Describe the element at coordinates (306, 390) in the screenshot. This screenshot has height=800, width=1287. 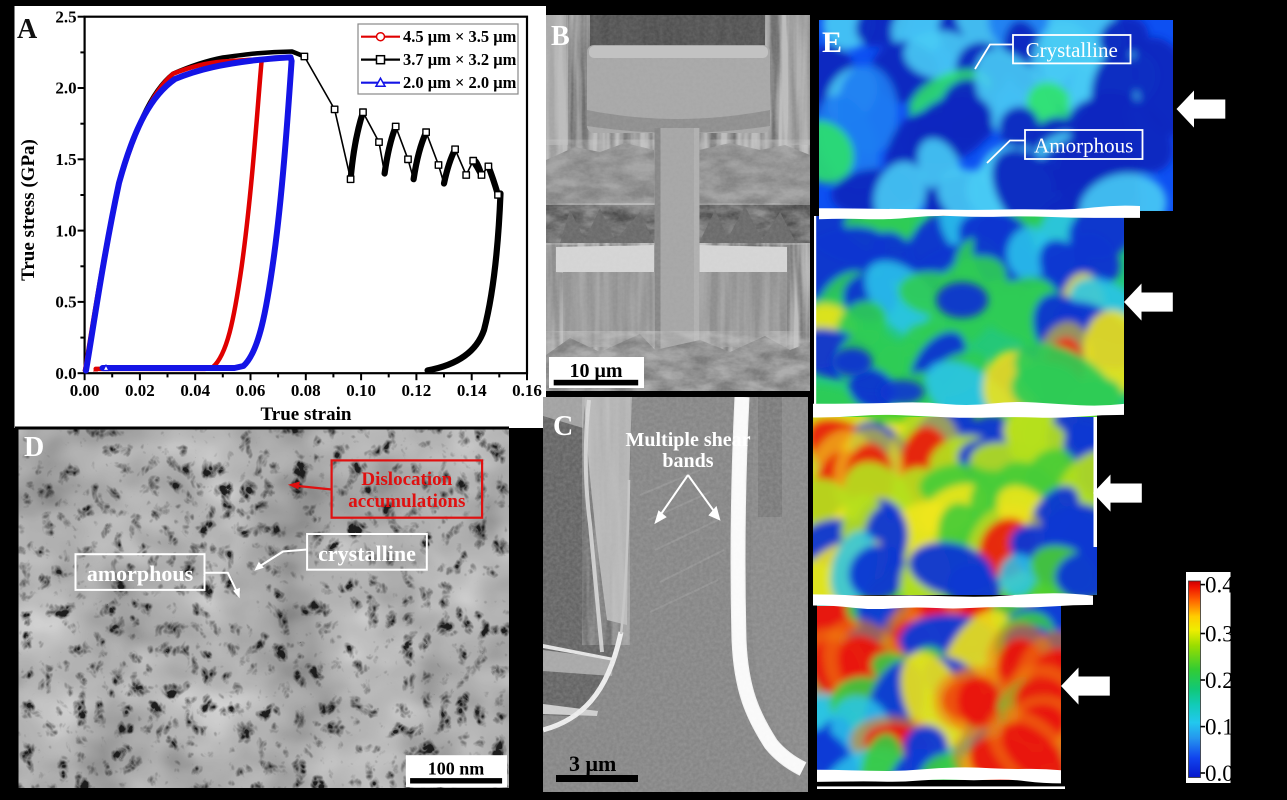
I see `svg-text: 0.08` at that location.